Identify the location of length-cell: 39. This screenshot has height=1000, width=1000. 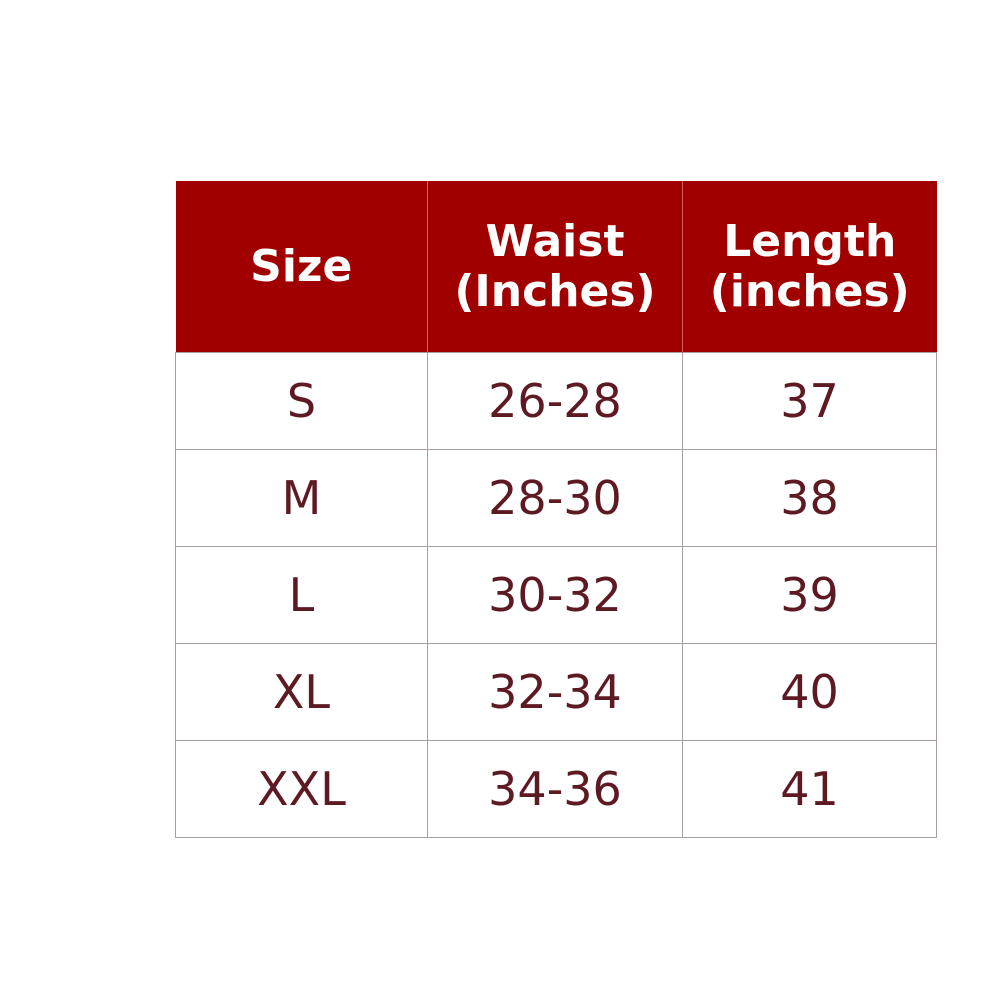
(809, 595).